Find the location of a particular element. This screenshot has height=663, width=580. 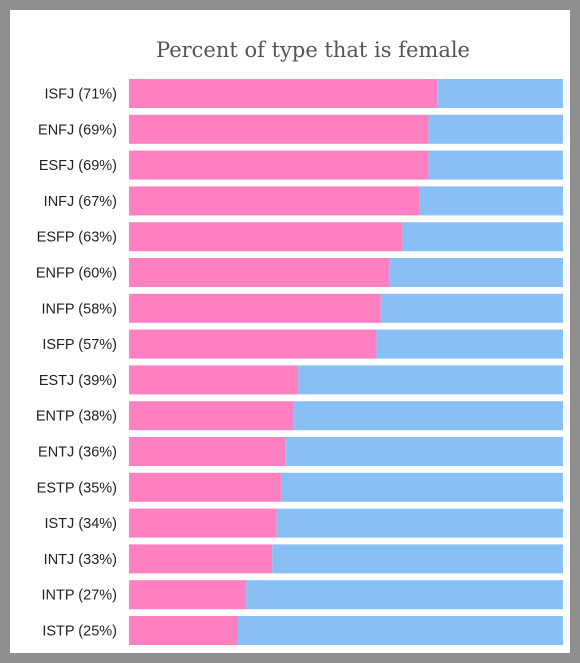

category-label-4: ESFP (63%) is located at coordinates (77, 238).